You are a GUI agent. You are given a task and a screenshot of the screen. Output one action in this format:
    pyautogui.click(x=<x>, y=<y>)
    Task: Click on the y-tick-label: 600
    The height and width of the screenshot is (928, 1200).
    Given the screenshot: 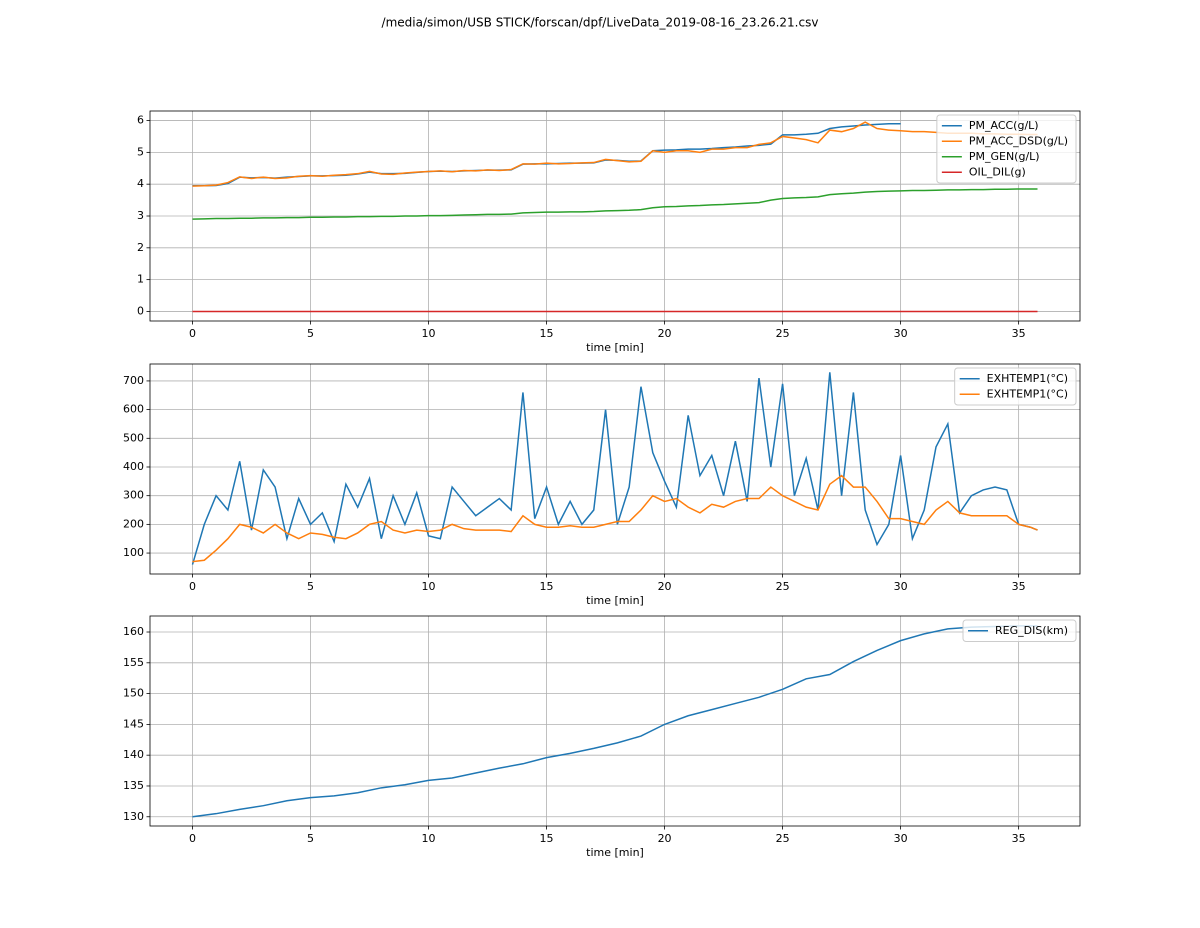 What is the action you would take?
    pyautogui.click(x=133, y=409)
    